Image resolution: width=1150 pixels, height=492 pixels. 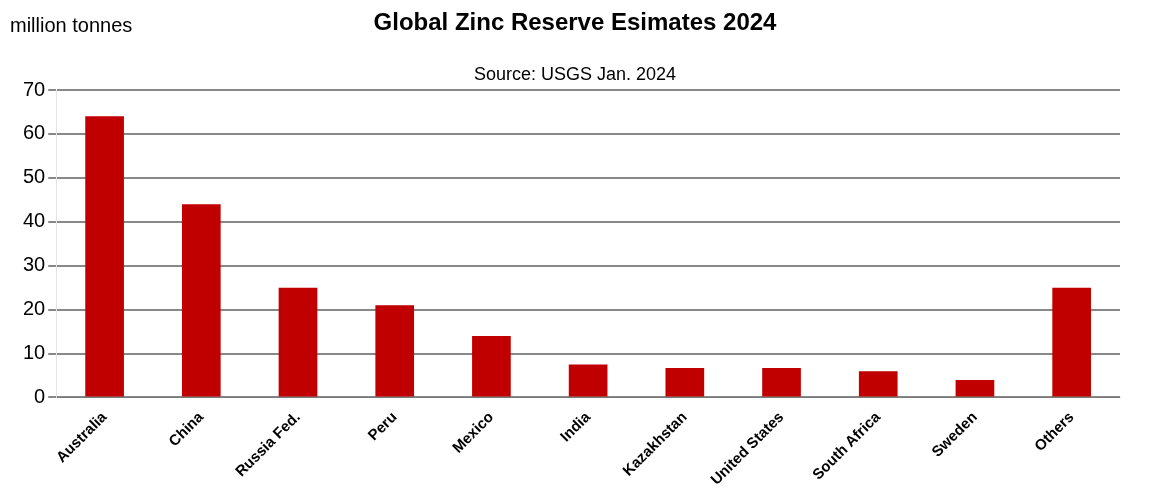 What do you see at coordinates (34, 132) in the screenshot?
I see `y-tick-label: 60` at bounding box center [34, 132].